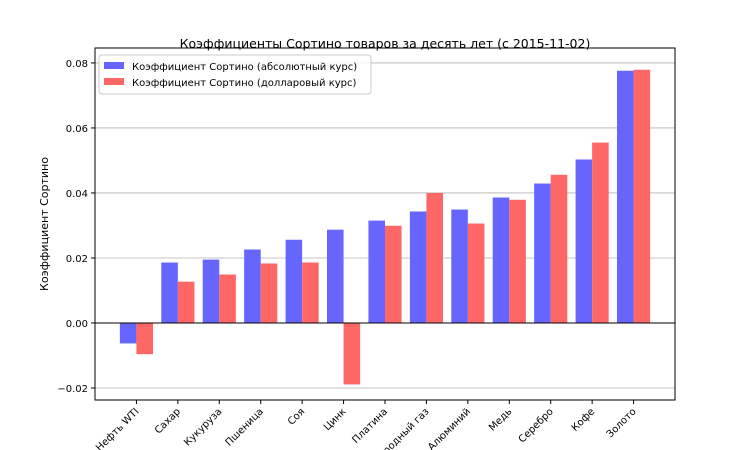 Image resolution: width=750 pixels, height=450 pixels. What do you see at coordinates (244, 83) in the screenshot?
I see `legend-label: Коэффициент Сортино (долларовый курс)` at bounding box center [244, 83].